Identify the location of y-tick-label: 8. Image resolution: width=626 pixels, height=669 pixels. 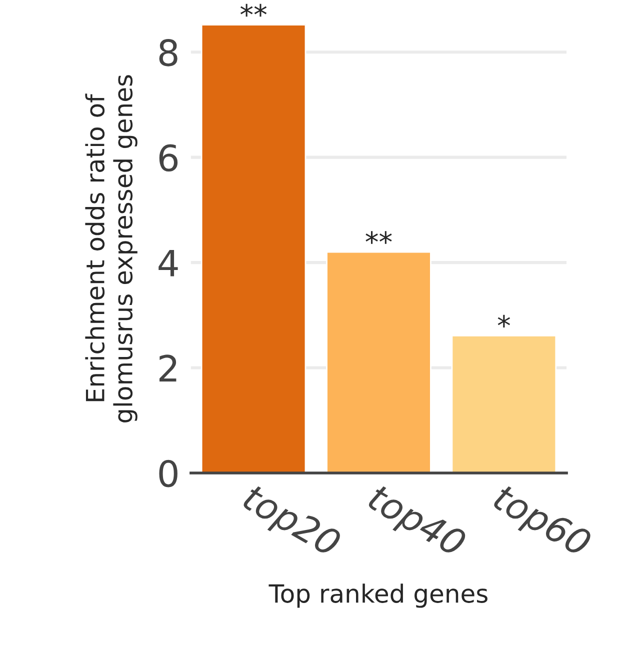
(168, 52).